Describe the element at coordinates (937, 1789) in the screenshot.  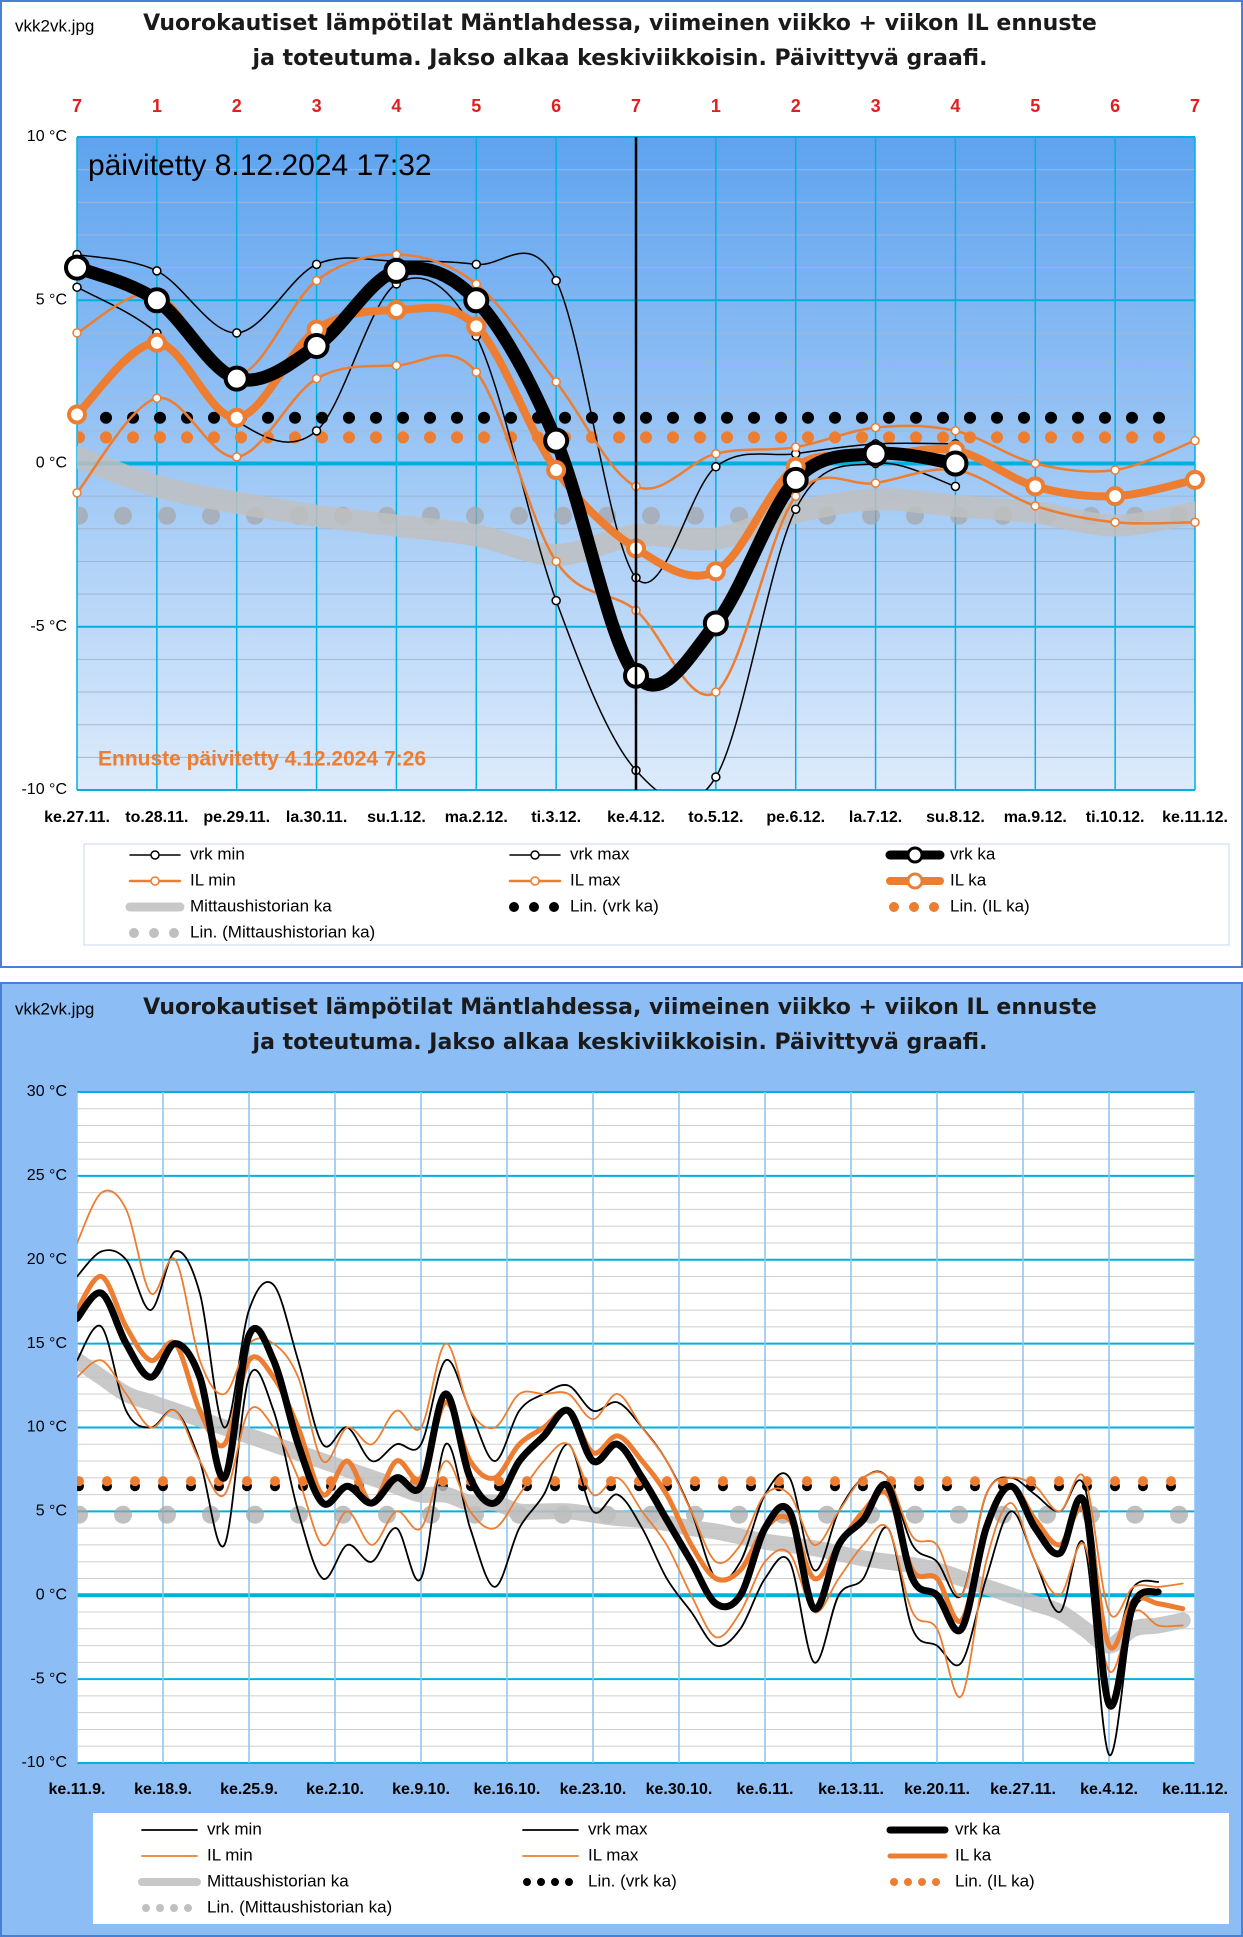
I see `x-tick-label: ke.20.11.` at that location.